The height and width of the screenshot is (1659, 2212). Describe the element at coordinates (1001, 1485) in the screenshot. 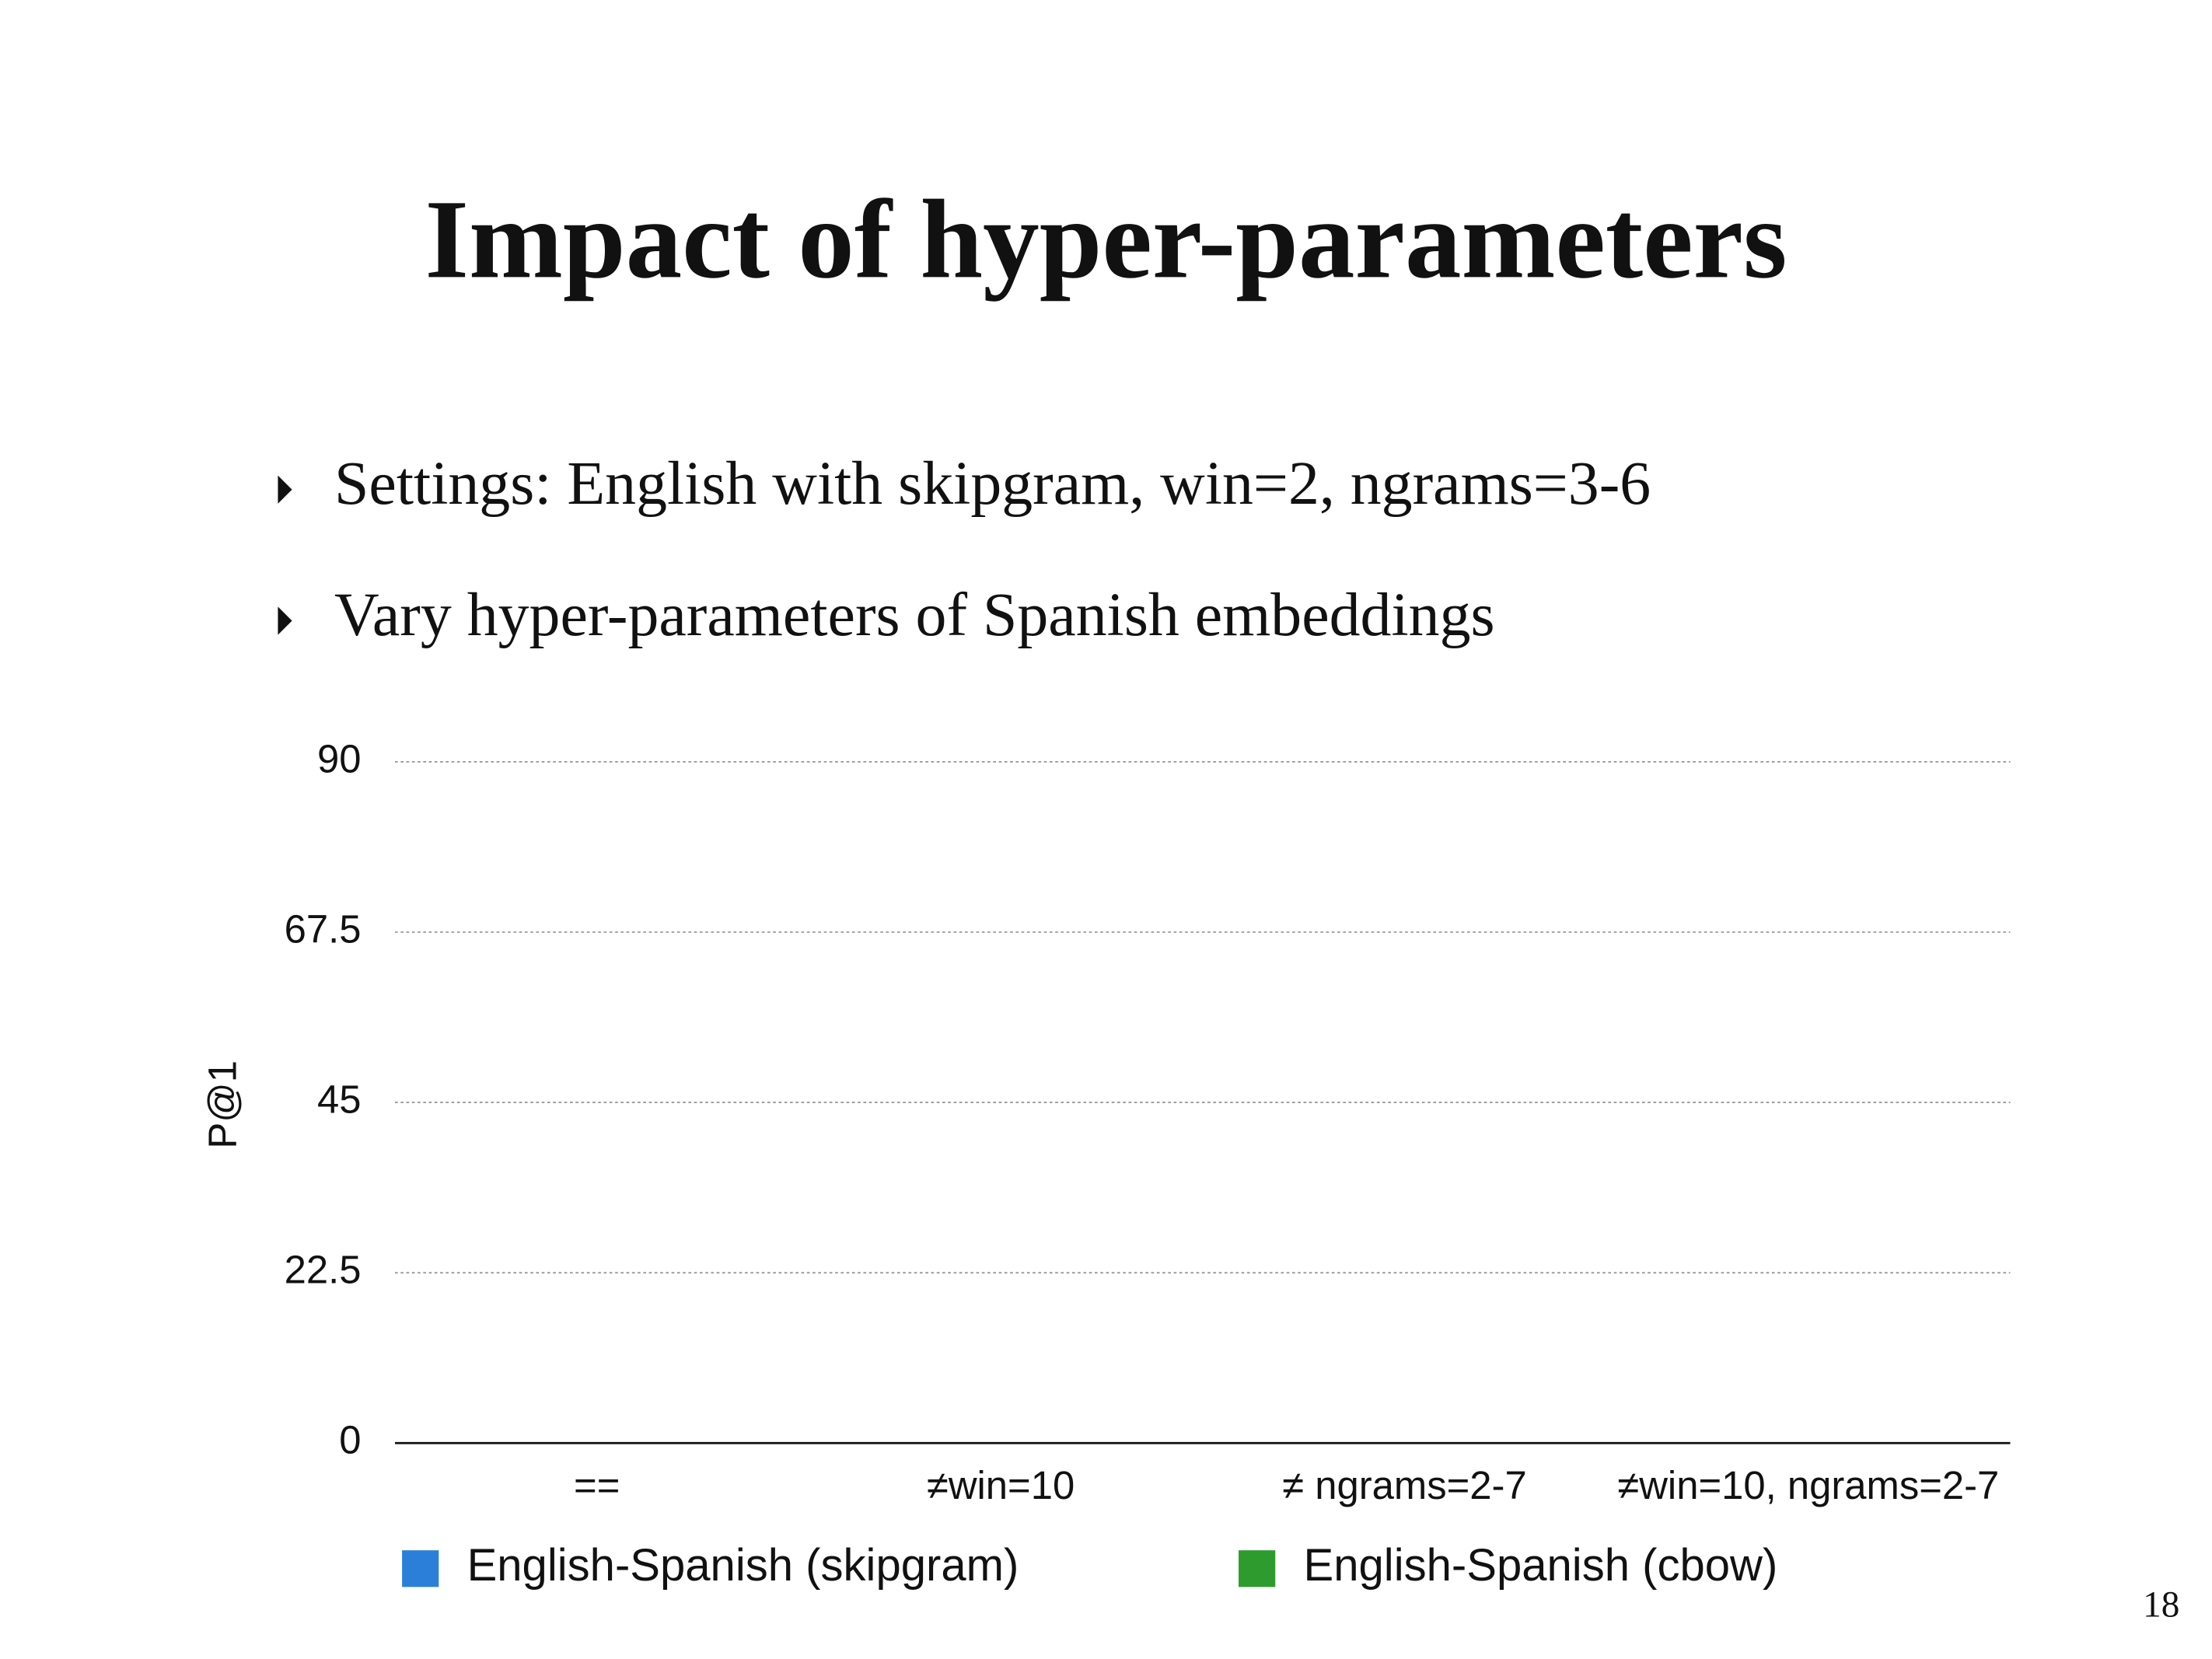

I see `x-tick-label: ≠win=10` at that location.